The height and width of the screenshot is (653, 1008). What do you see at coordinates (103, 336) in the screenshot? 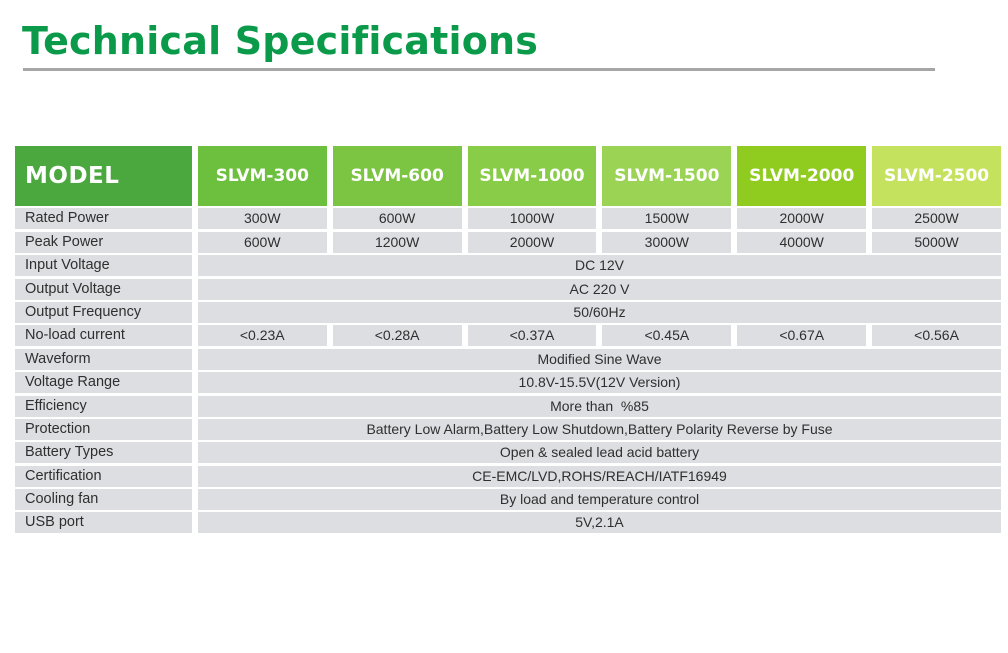
I see `row-label: No-load current` at bounding box center [103, 336].